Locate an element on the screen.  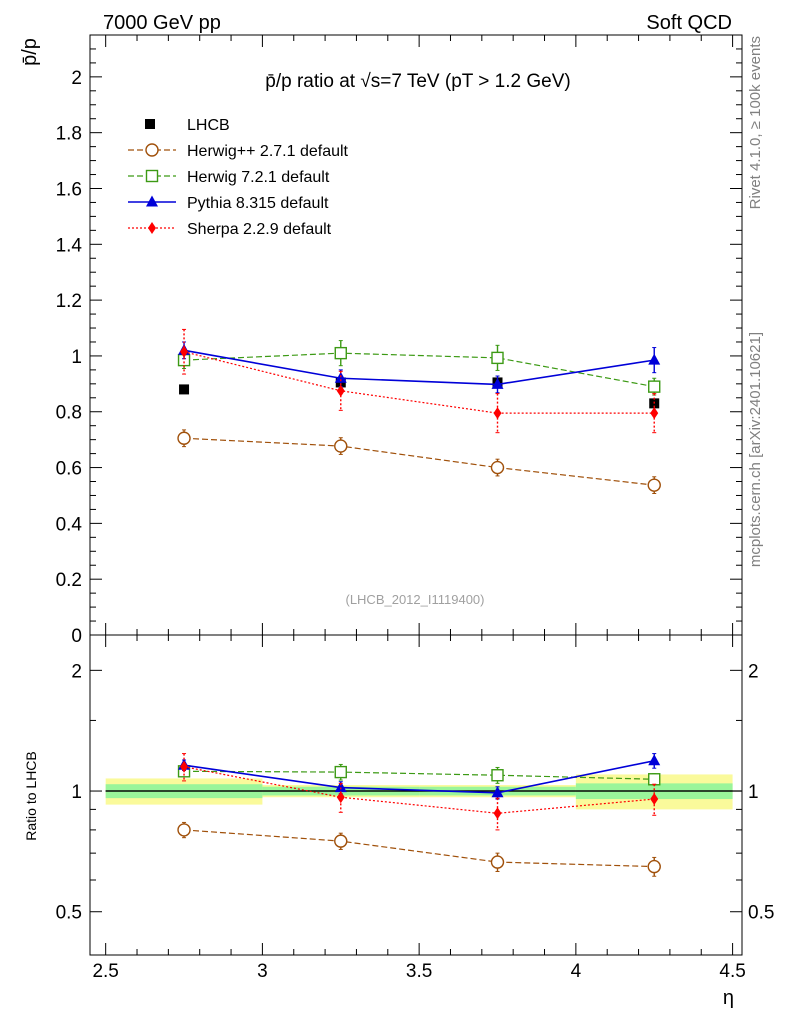
main-y-tick-label: 1.6 is located at coordinates (69, 189).